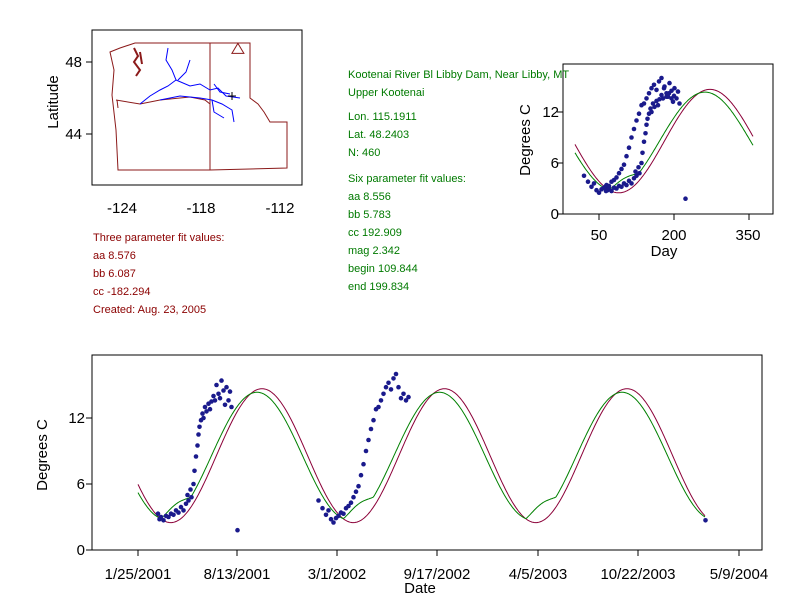 Image resolution: width=792 pixels, height=611 pixels. Describe the element at coordinates (190, 85) in the screenshot. I see `rivers` at that location.